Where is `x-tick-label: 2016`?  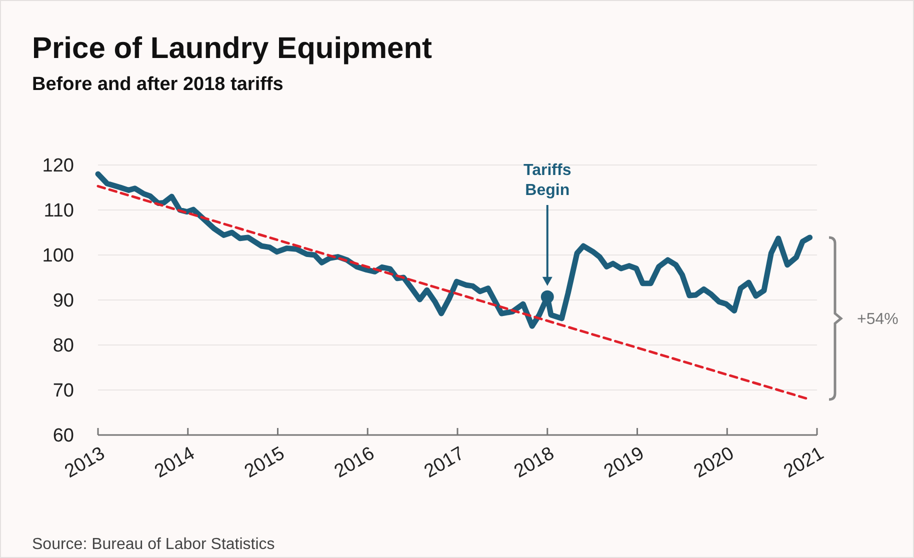
x-tick-label: 2016 is located at coordinates (354, 462).